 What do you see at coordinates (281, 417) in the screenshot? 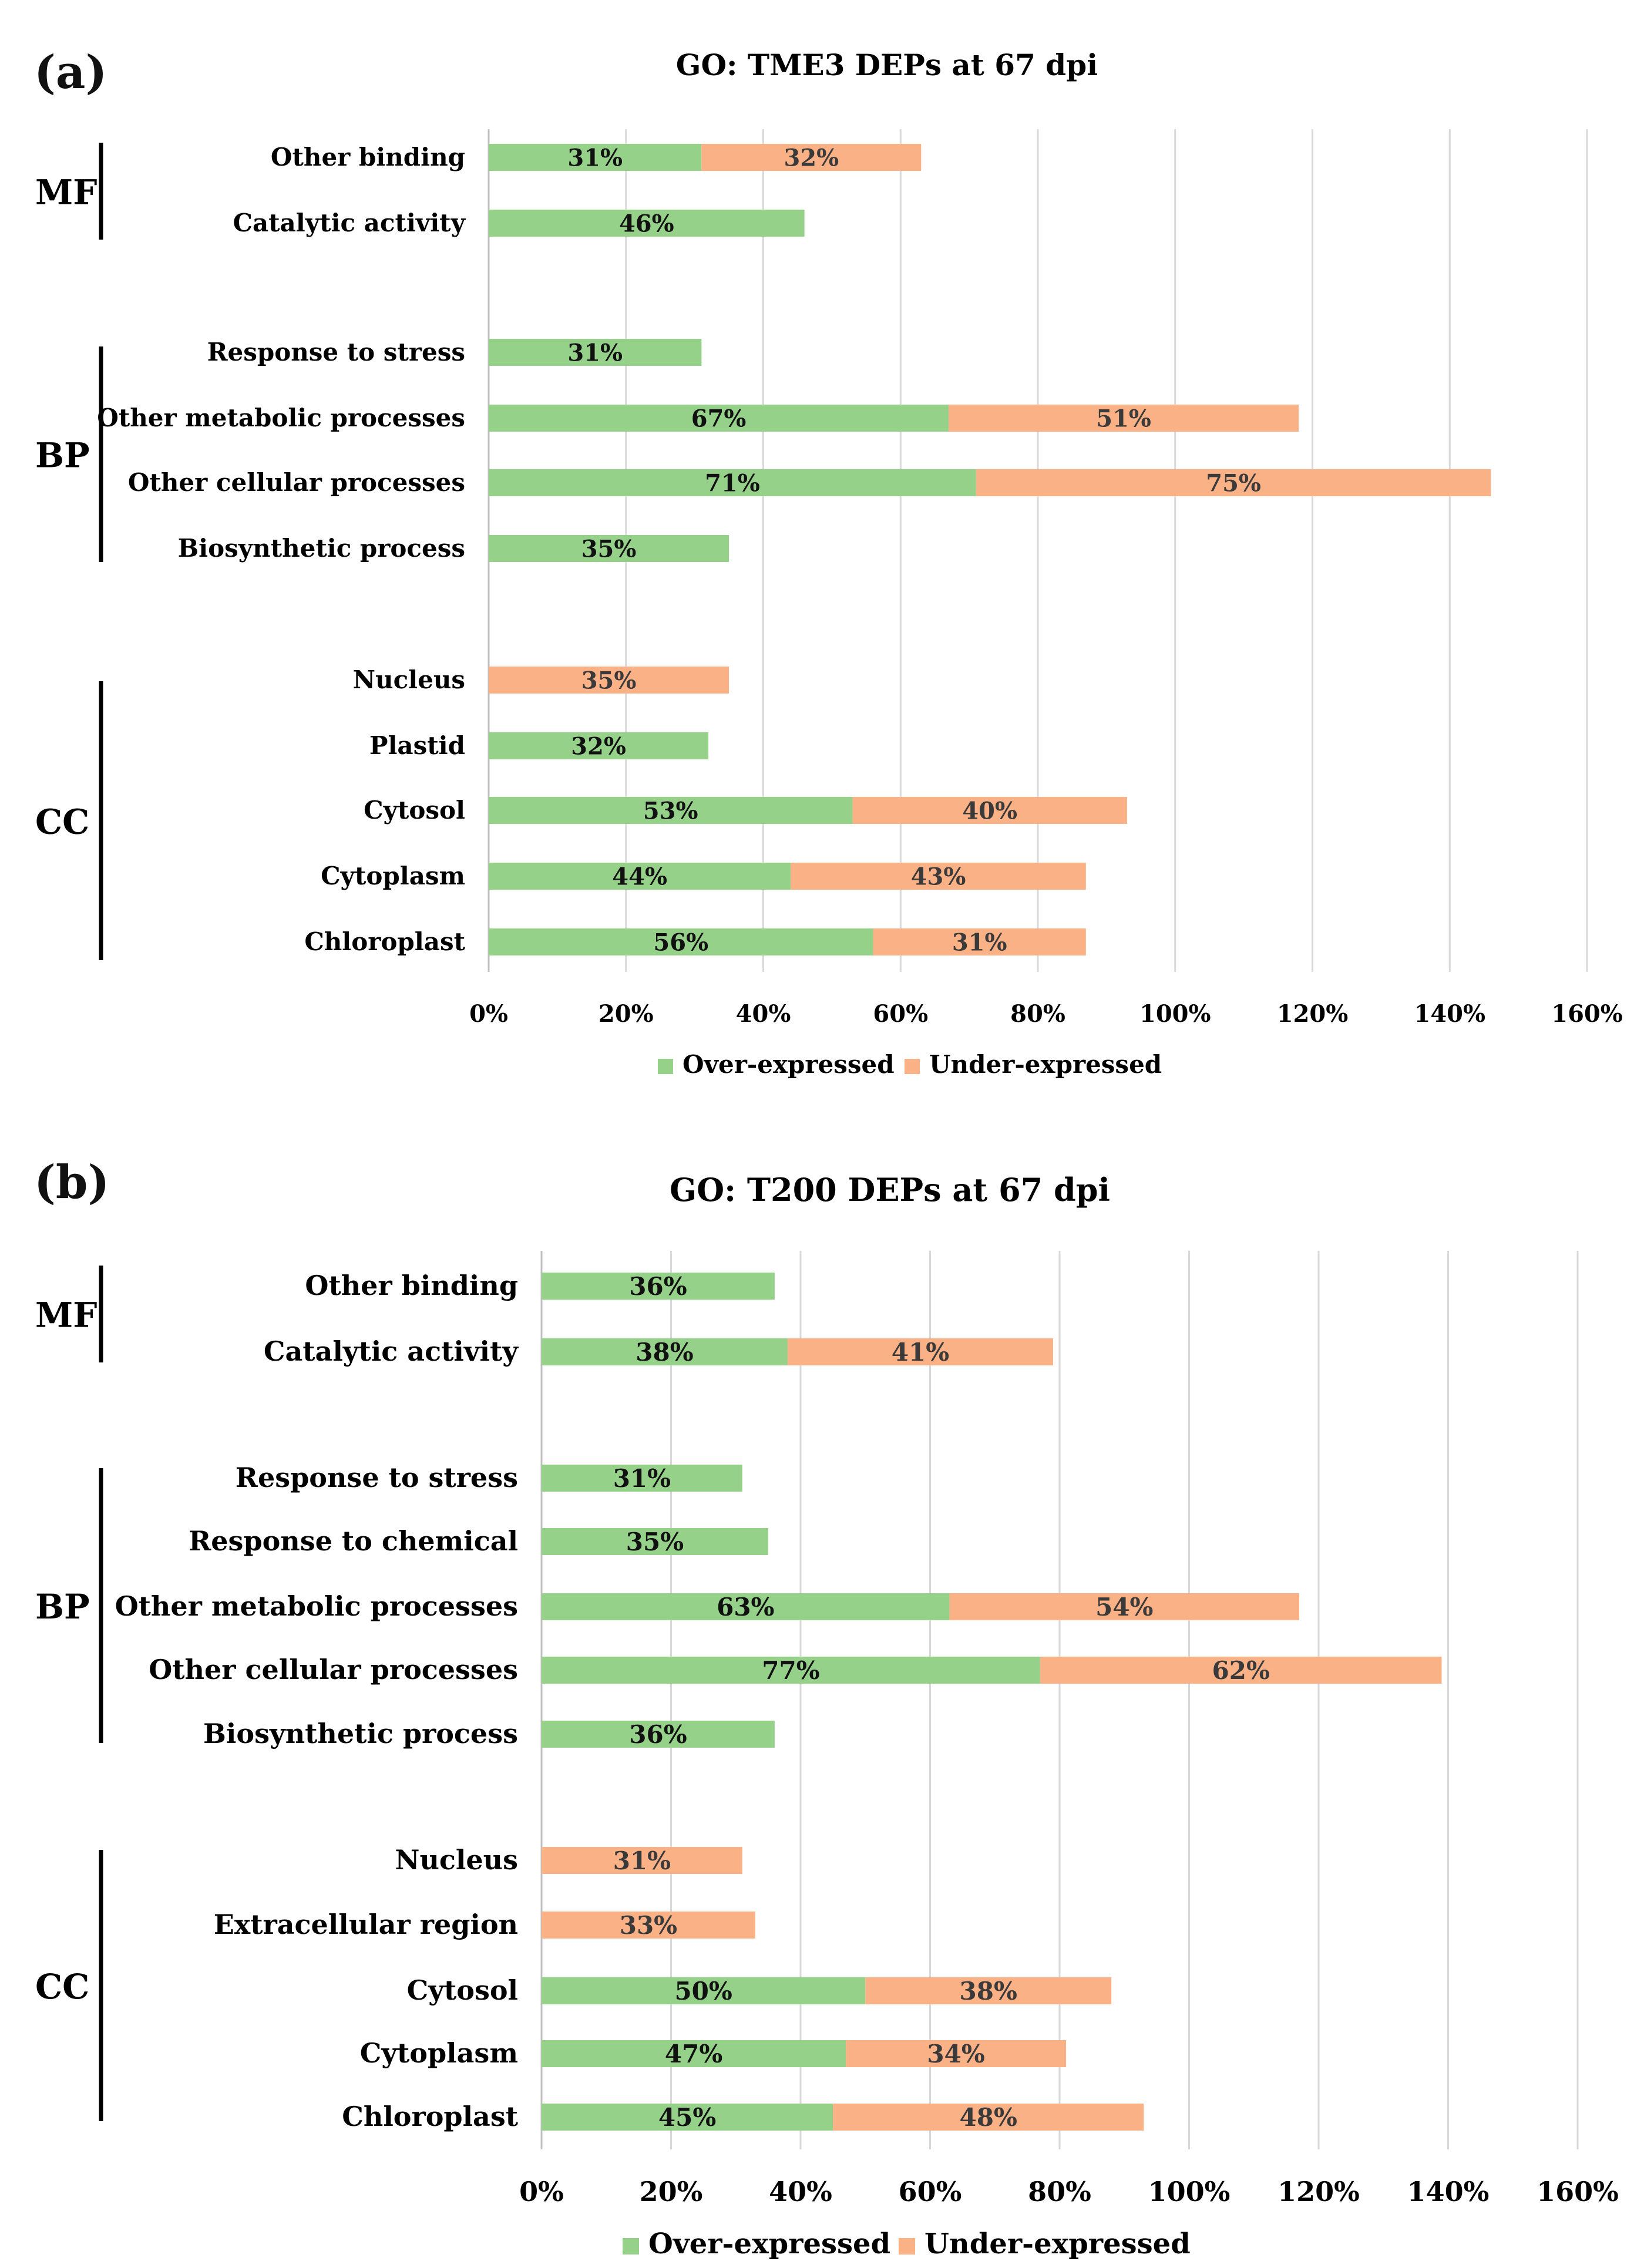
I see `chart-a-category-label-other-metabolic-processes: Other metabolic processes` at bounding box center [281, 417].